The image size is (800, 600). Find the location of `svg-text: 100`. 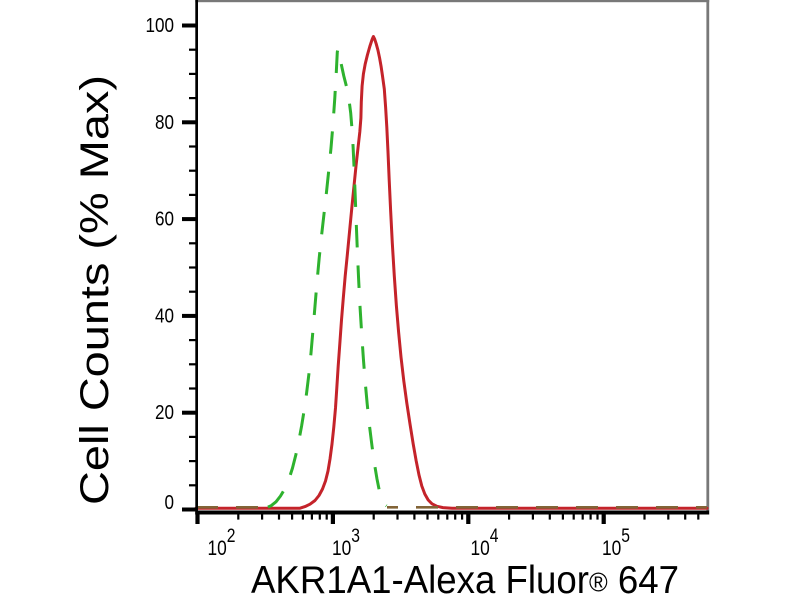

svg-text: 100 is located at coordinates (160, 26).